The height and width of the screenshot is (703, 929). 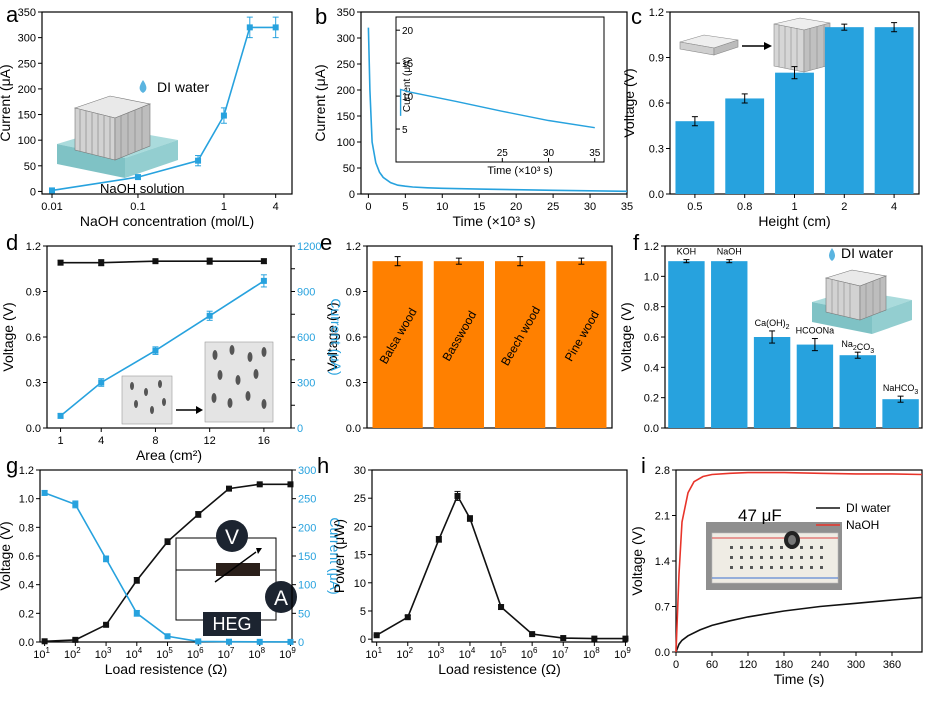 I want to click on y-axis-label-a: Current (μA), so click(x=6, y=102).